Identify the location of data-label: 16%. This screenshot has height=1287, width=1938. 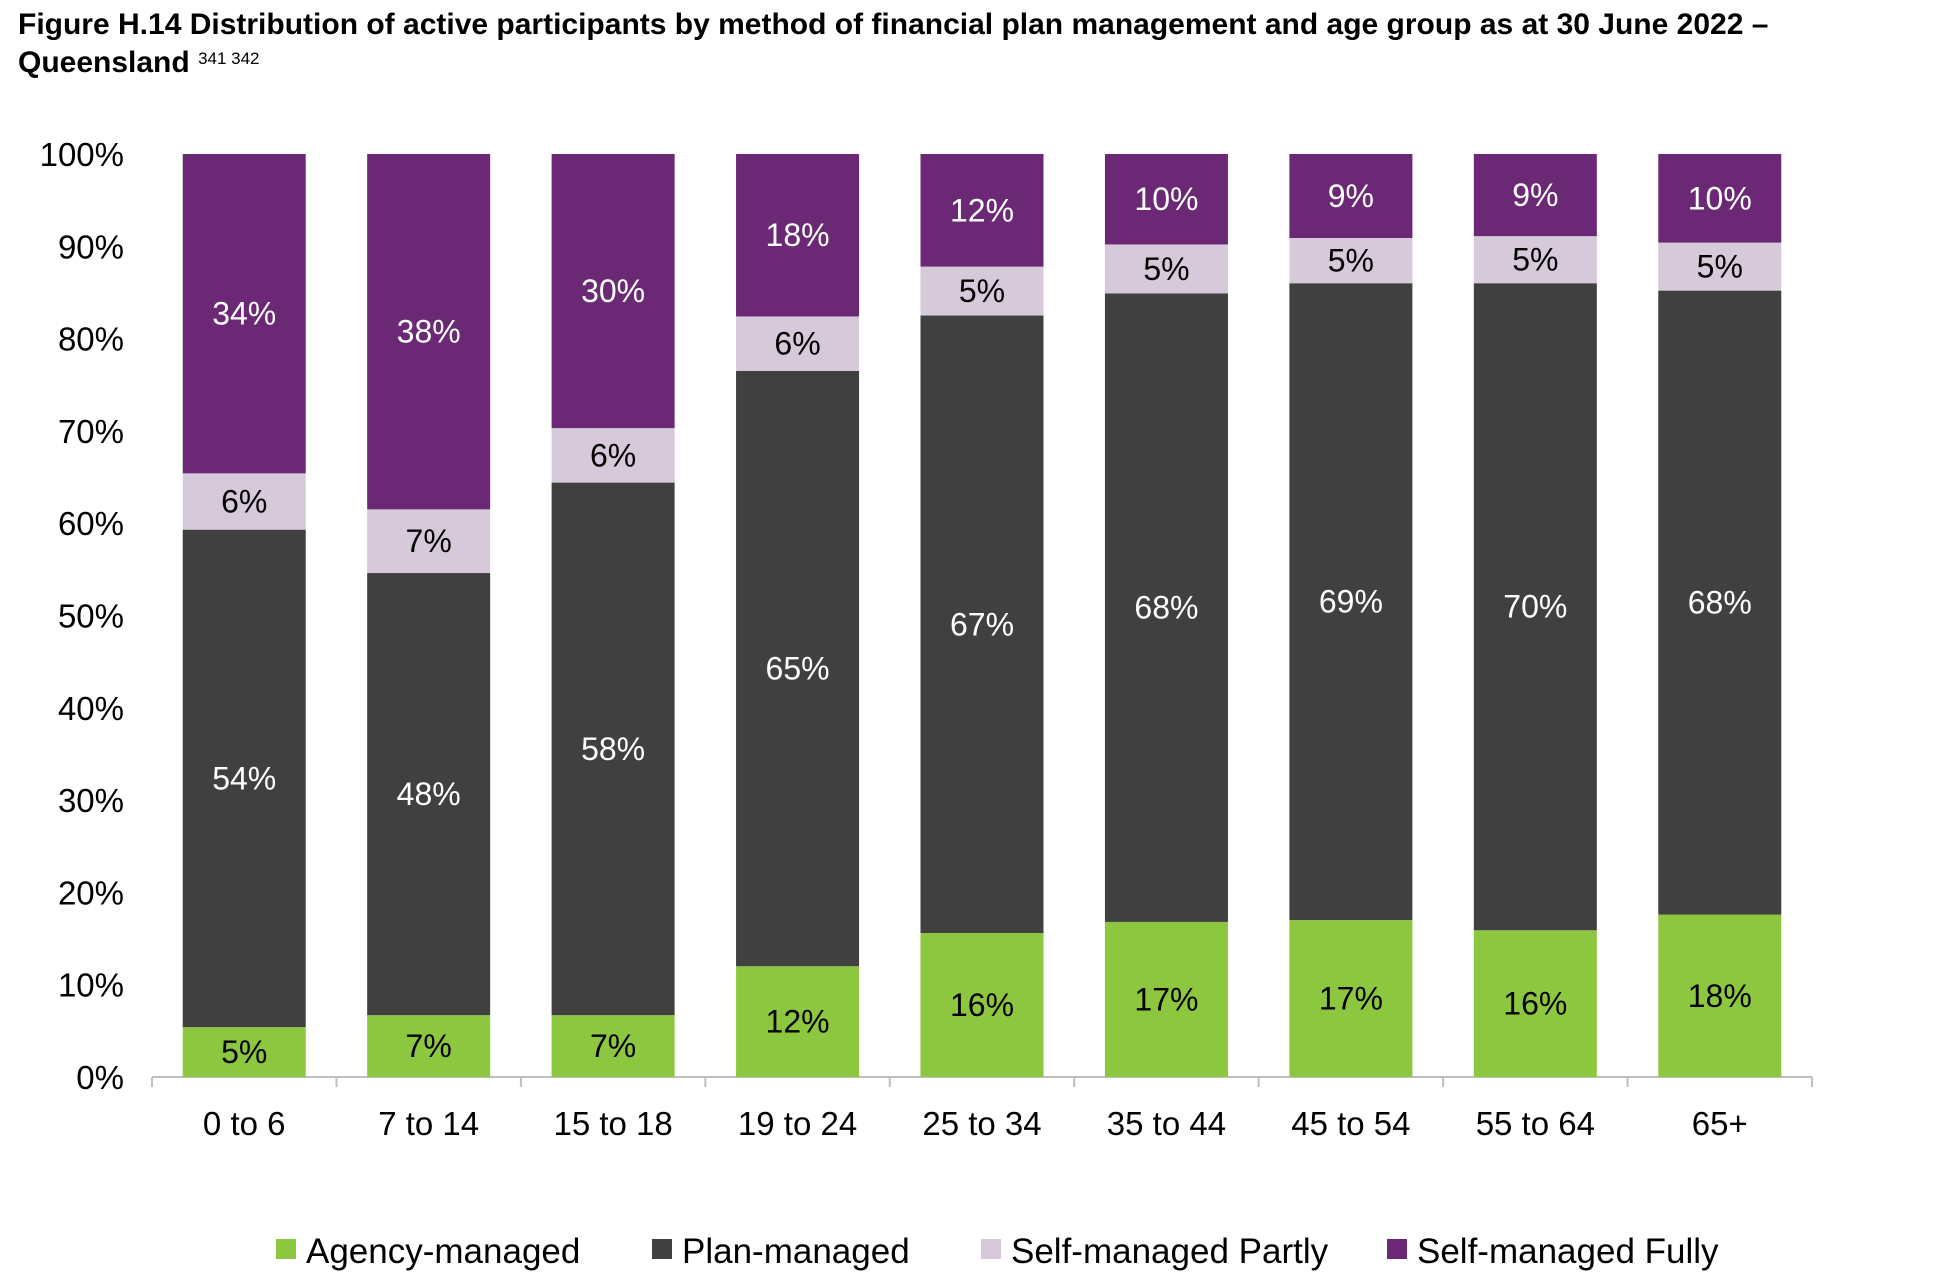
(982, 1005).